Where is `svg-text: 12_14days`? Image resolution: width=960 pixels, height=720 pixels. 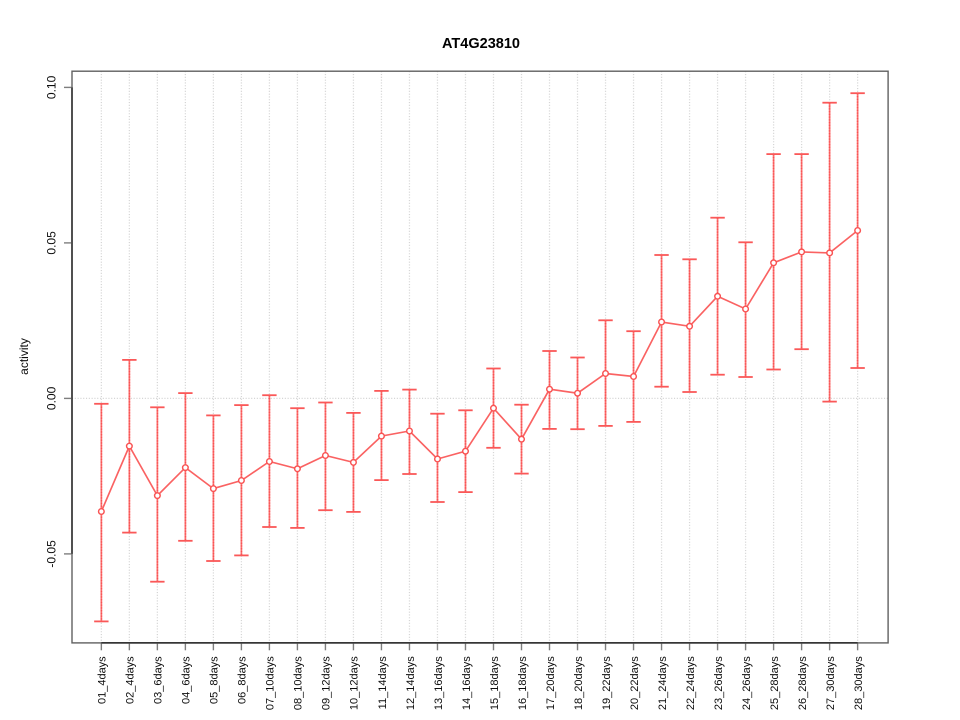
svg-text: 12_14days is located at coordinates (411, 683).